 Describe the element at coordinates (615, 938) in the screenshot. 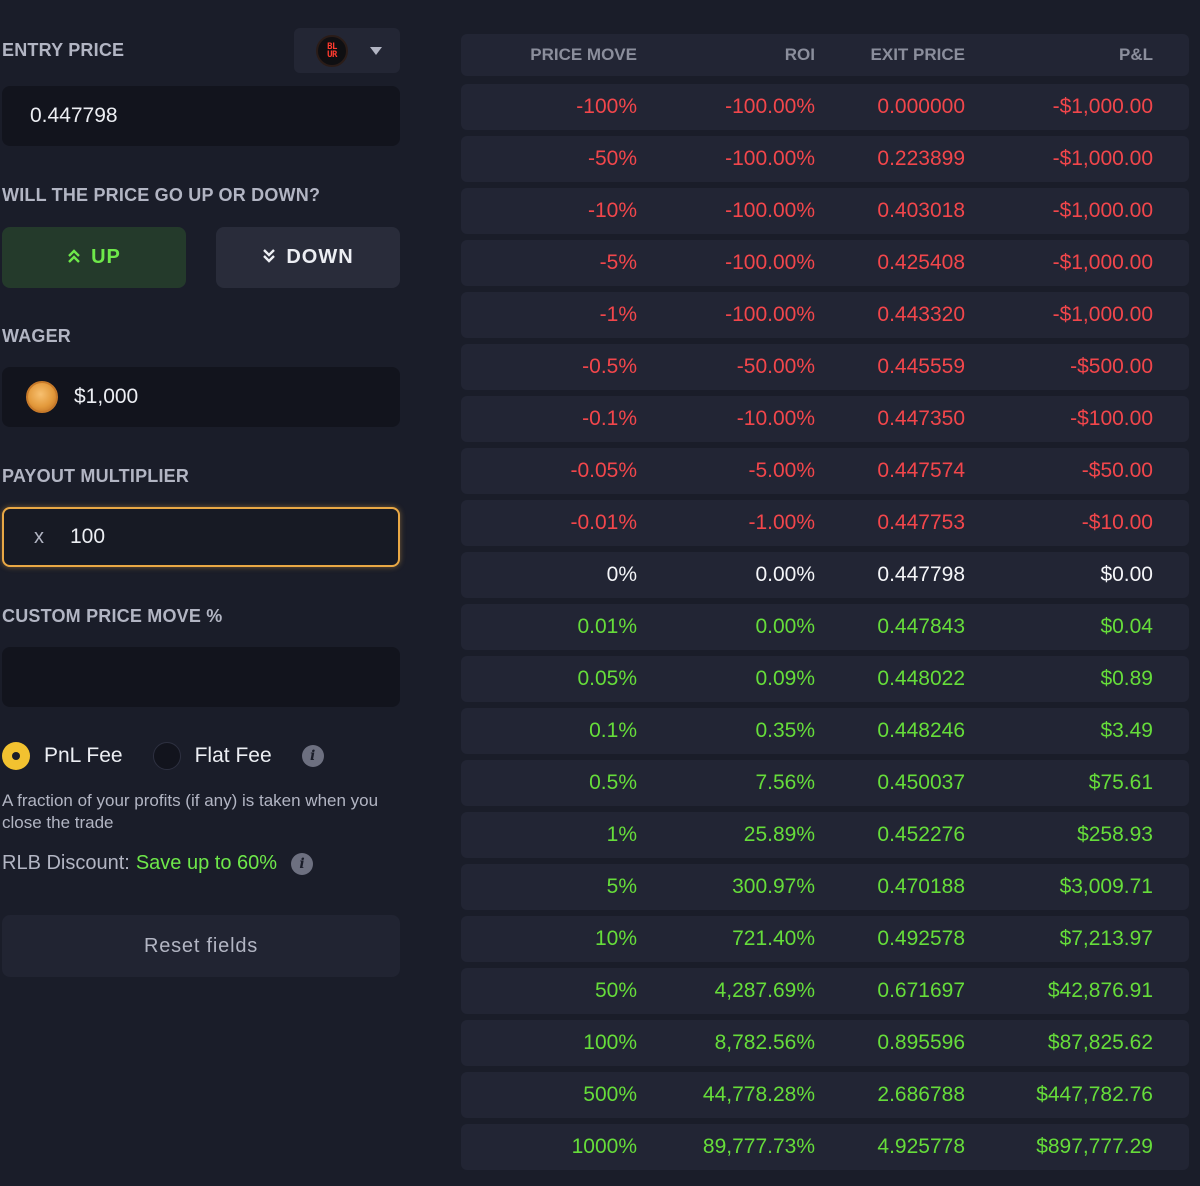

I see `price-move-cell: 10%` at that location.